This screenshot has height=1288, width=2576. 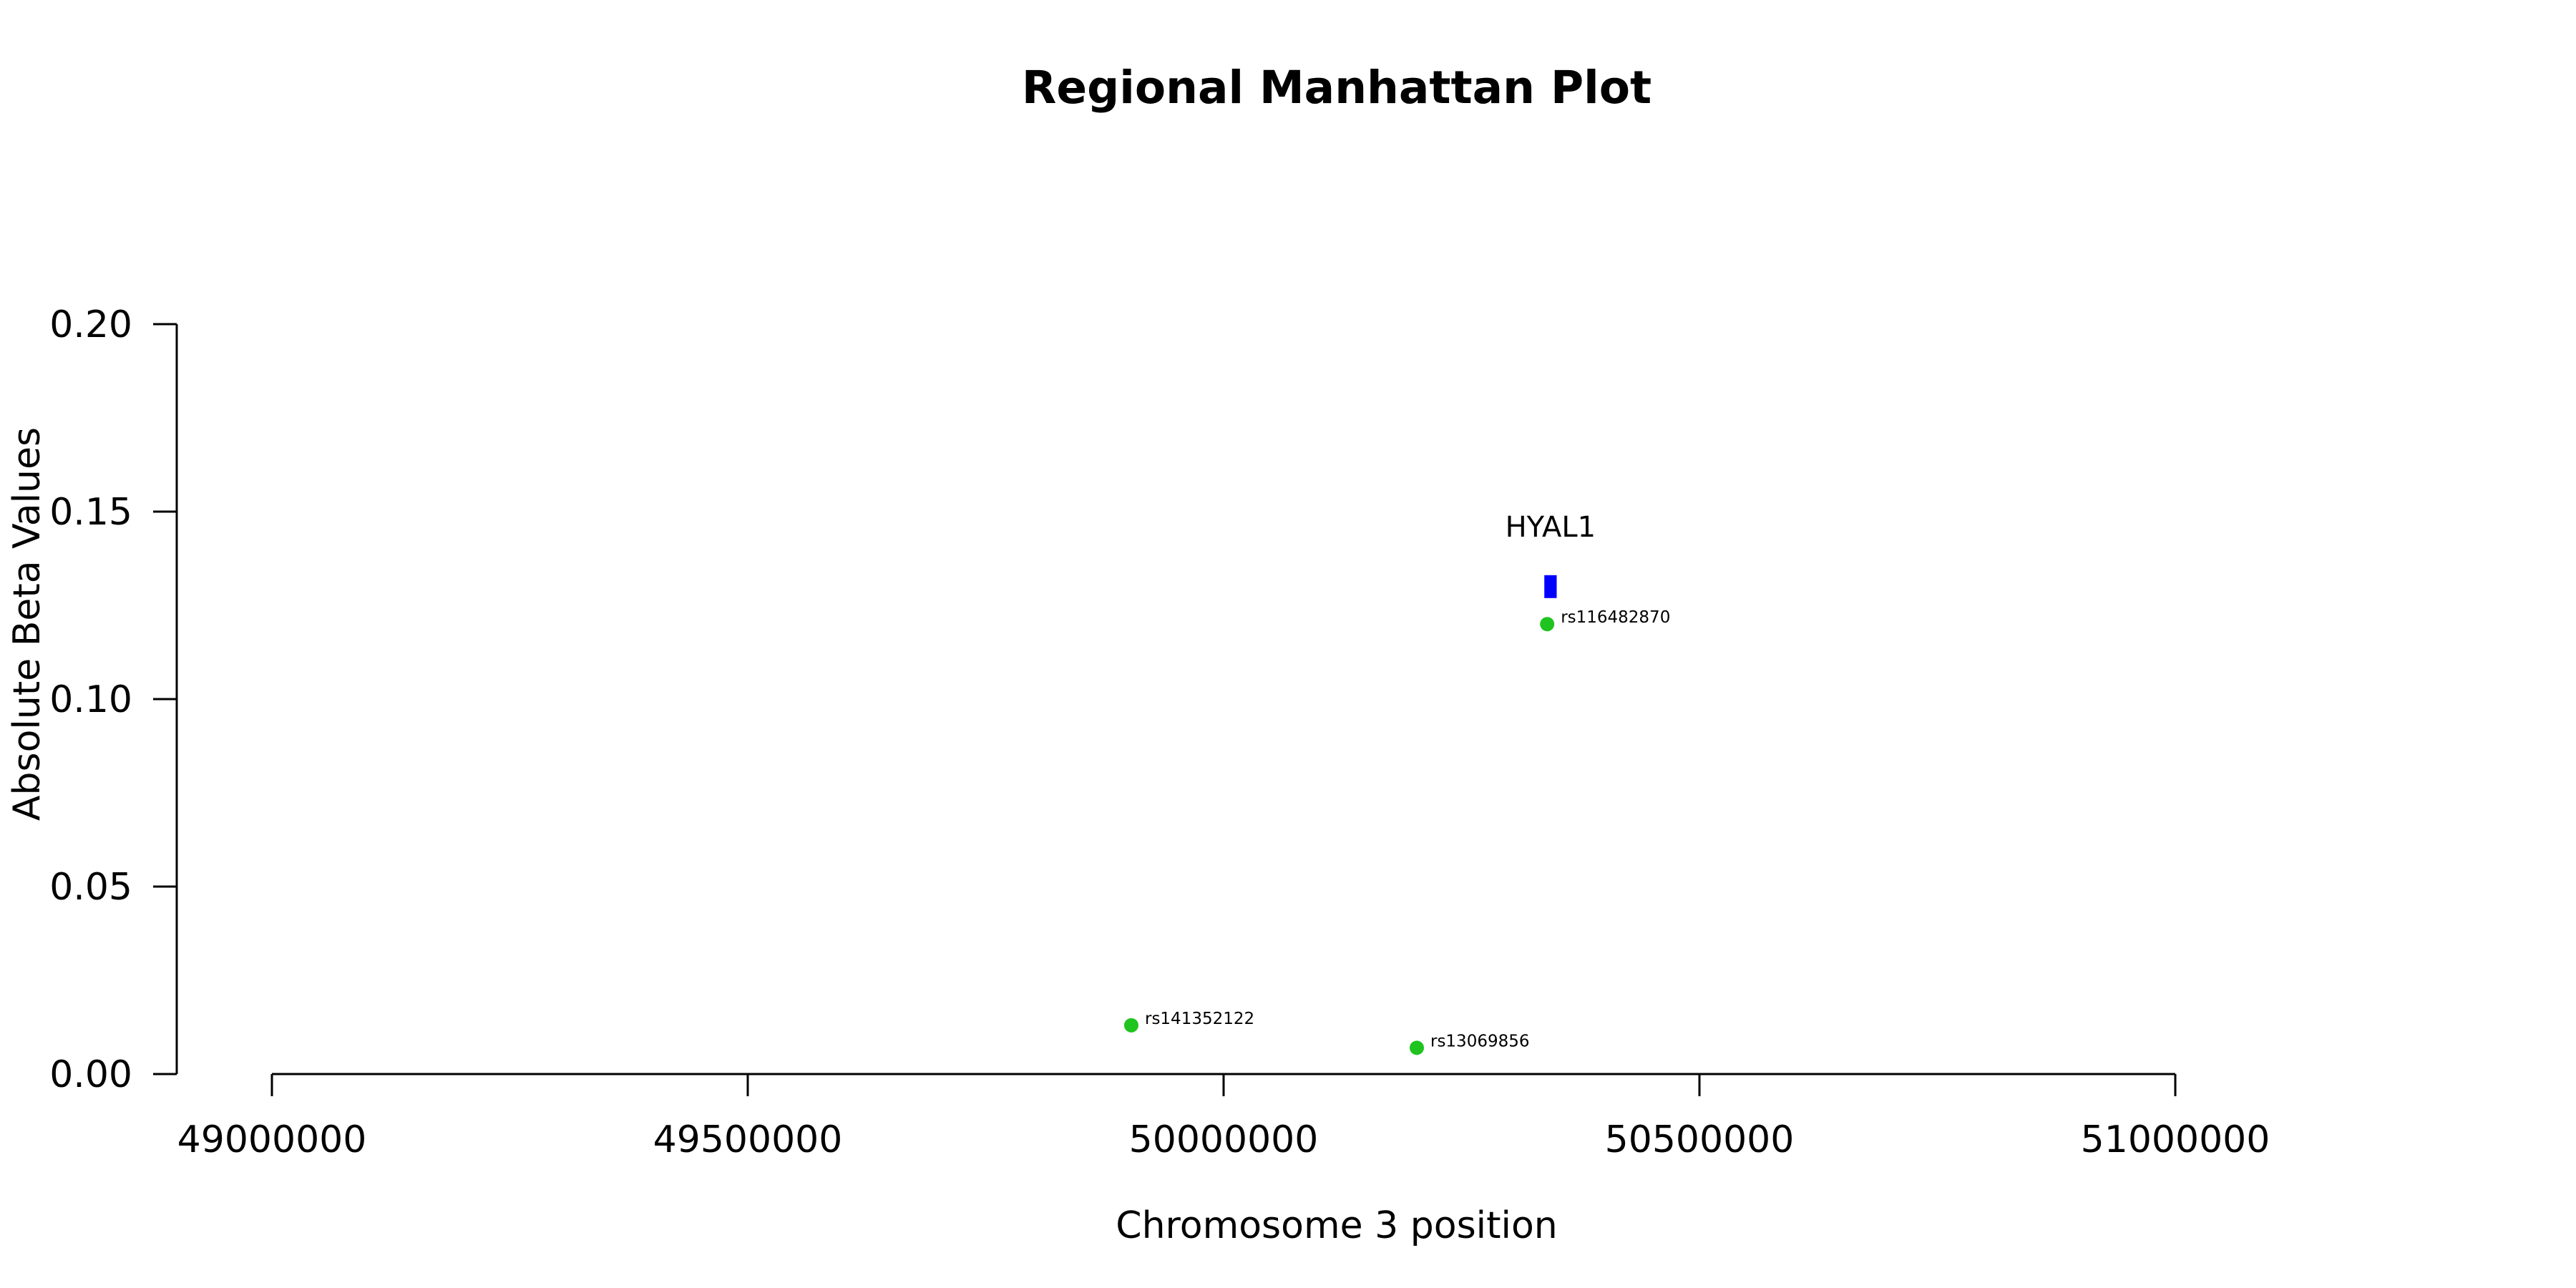 What do you see at coordinates (1480, 1041) in the screenshot?
I see `snp-label: rs13069856` at bounding box center [1480, 1041].